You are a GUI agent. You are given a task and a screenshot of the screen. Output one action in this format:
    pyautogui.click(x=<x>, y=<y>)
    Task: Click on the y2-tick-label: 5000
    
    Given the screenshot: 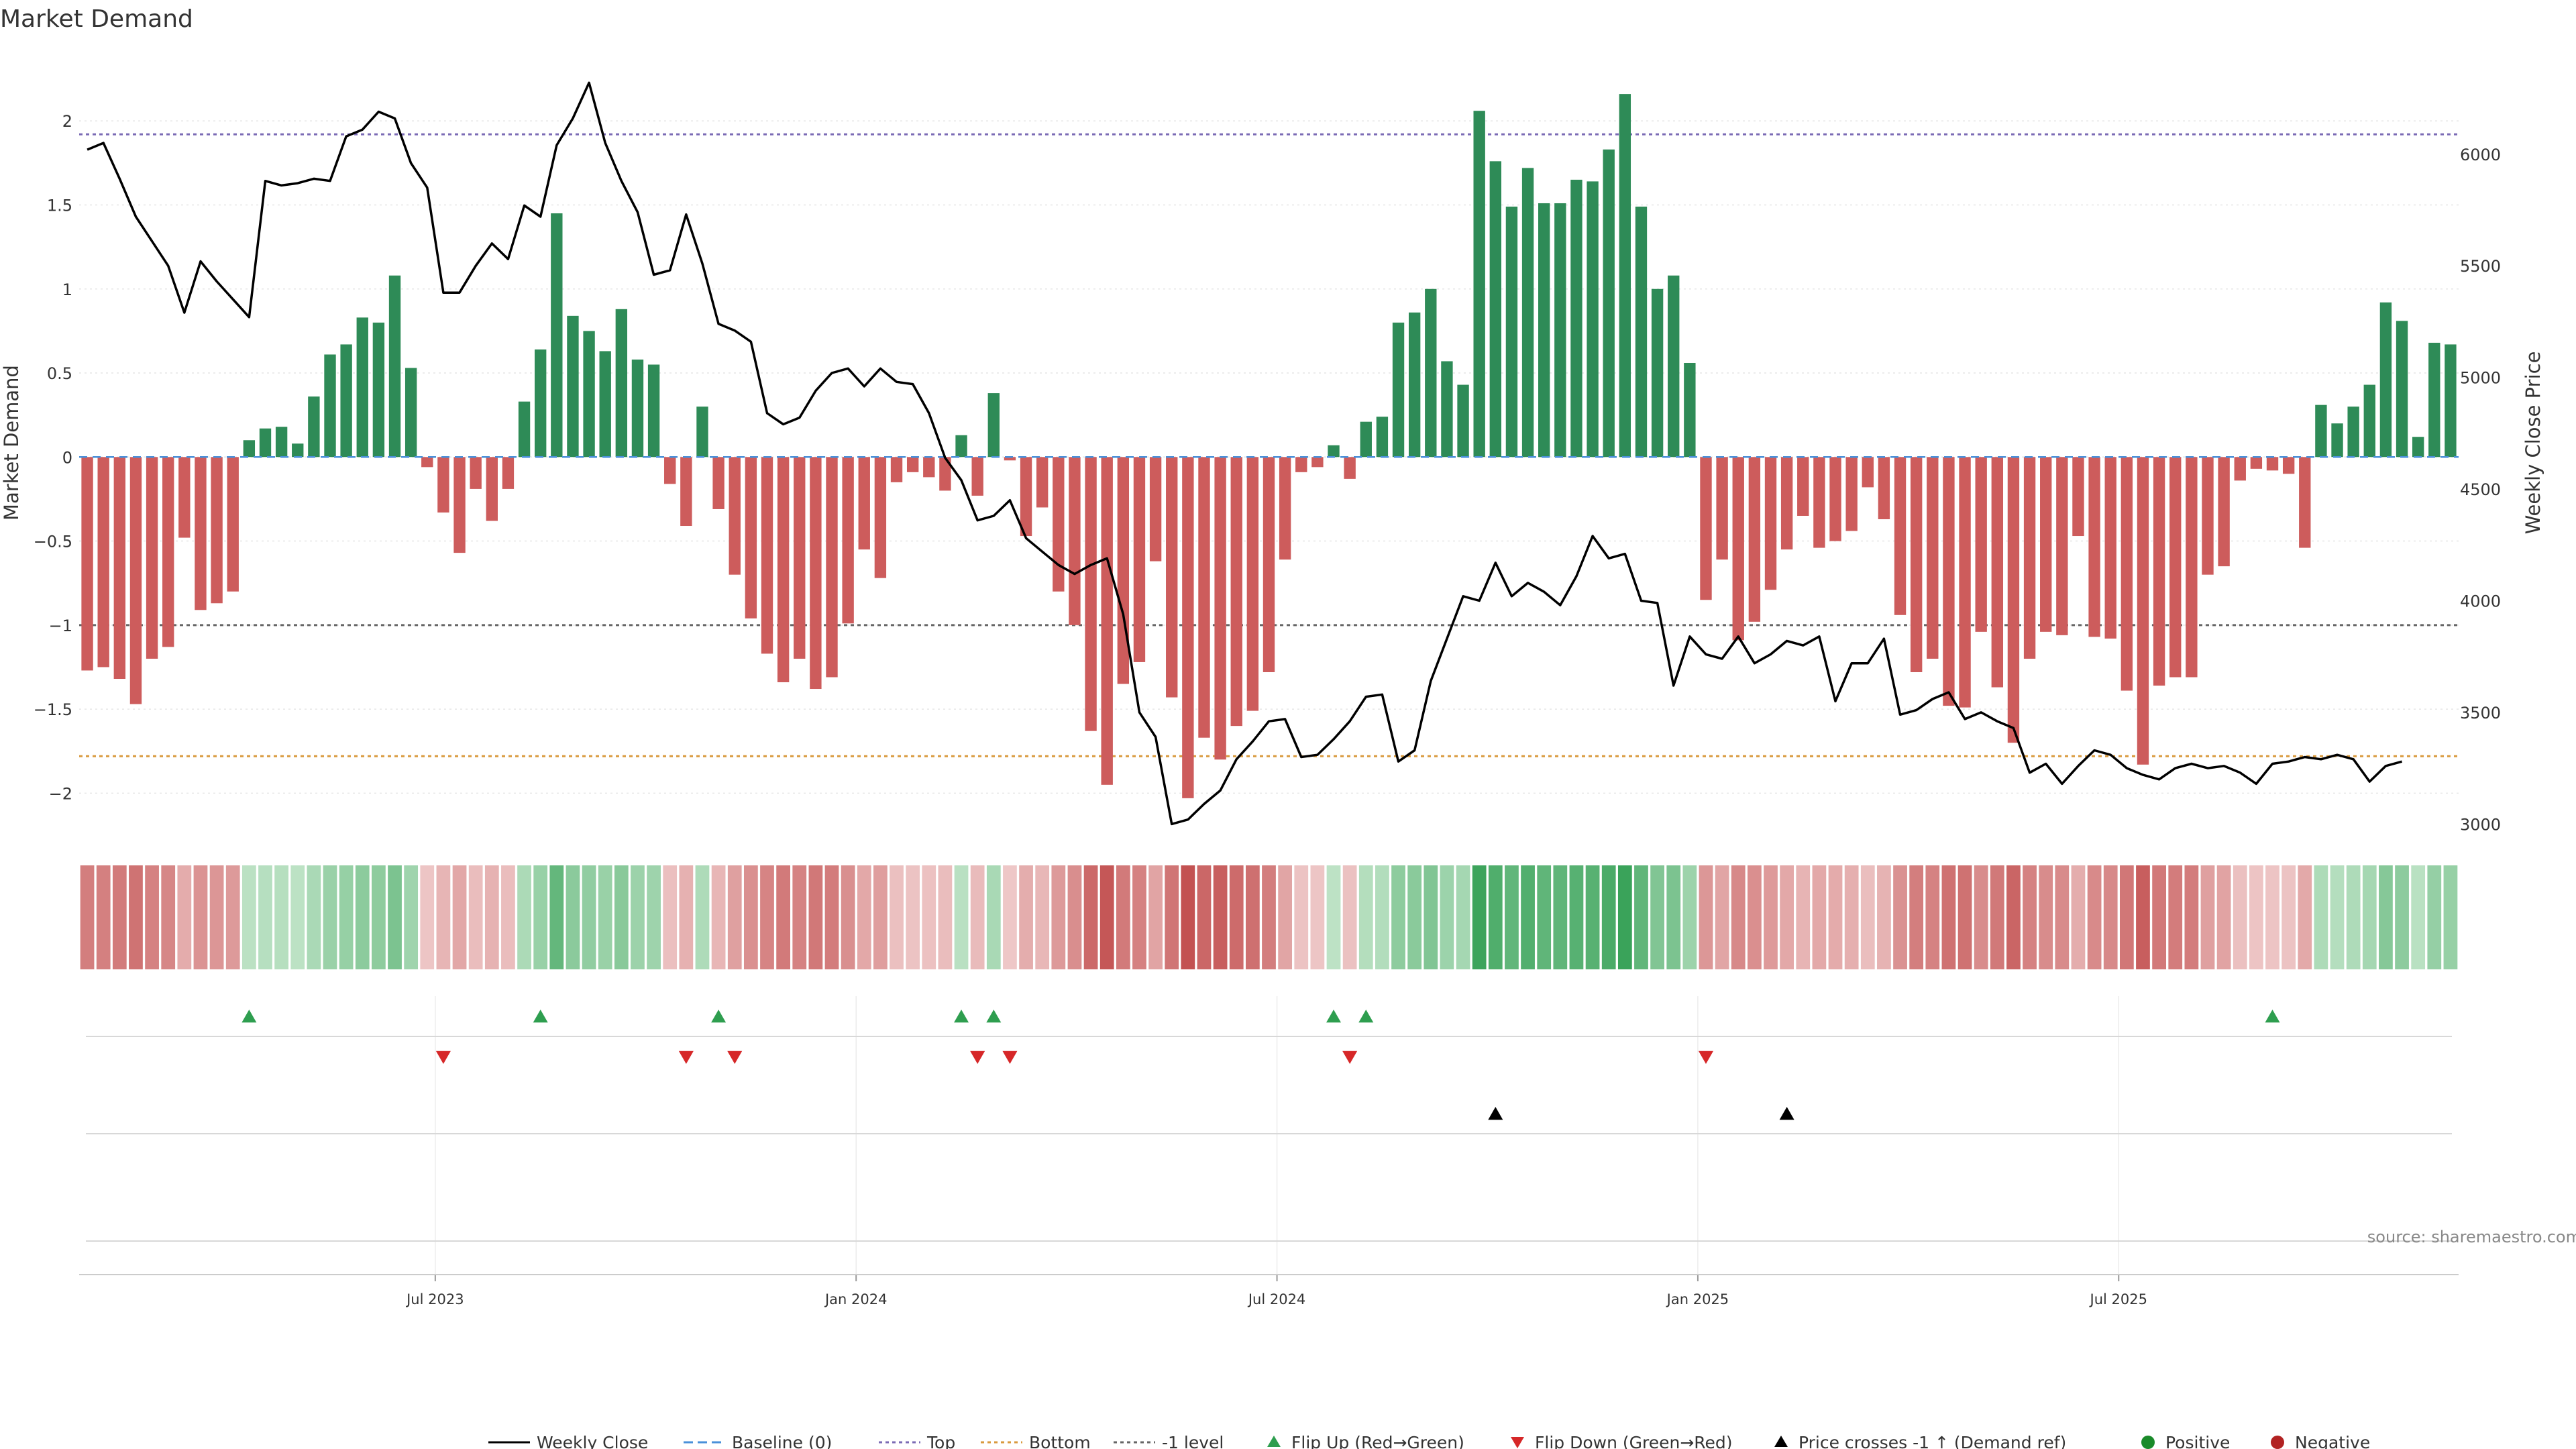 What is the action you would take?
    pyautogui.click(x=2480, y=378)
    